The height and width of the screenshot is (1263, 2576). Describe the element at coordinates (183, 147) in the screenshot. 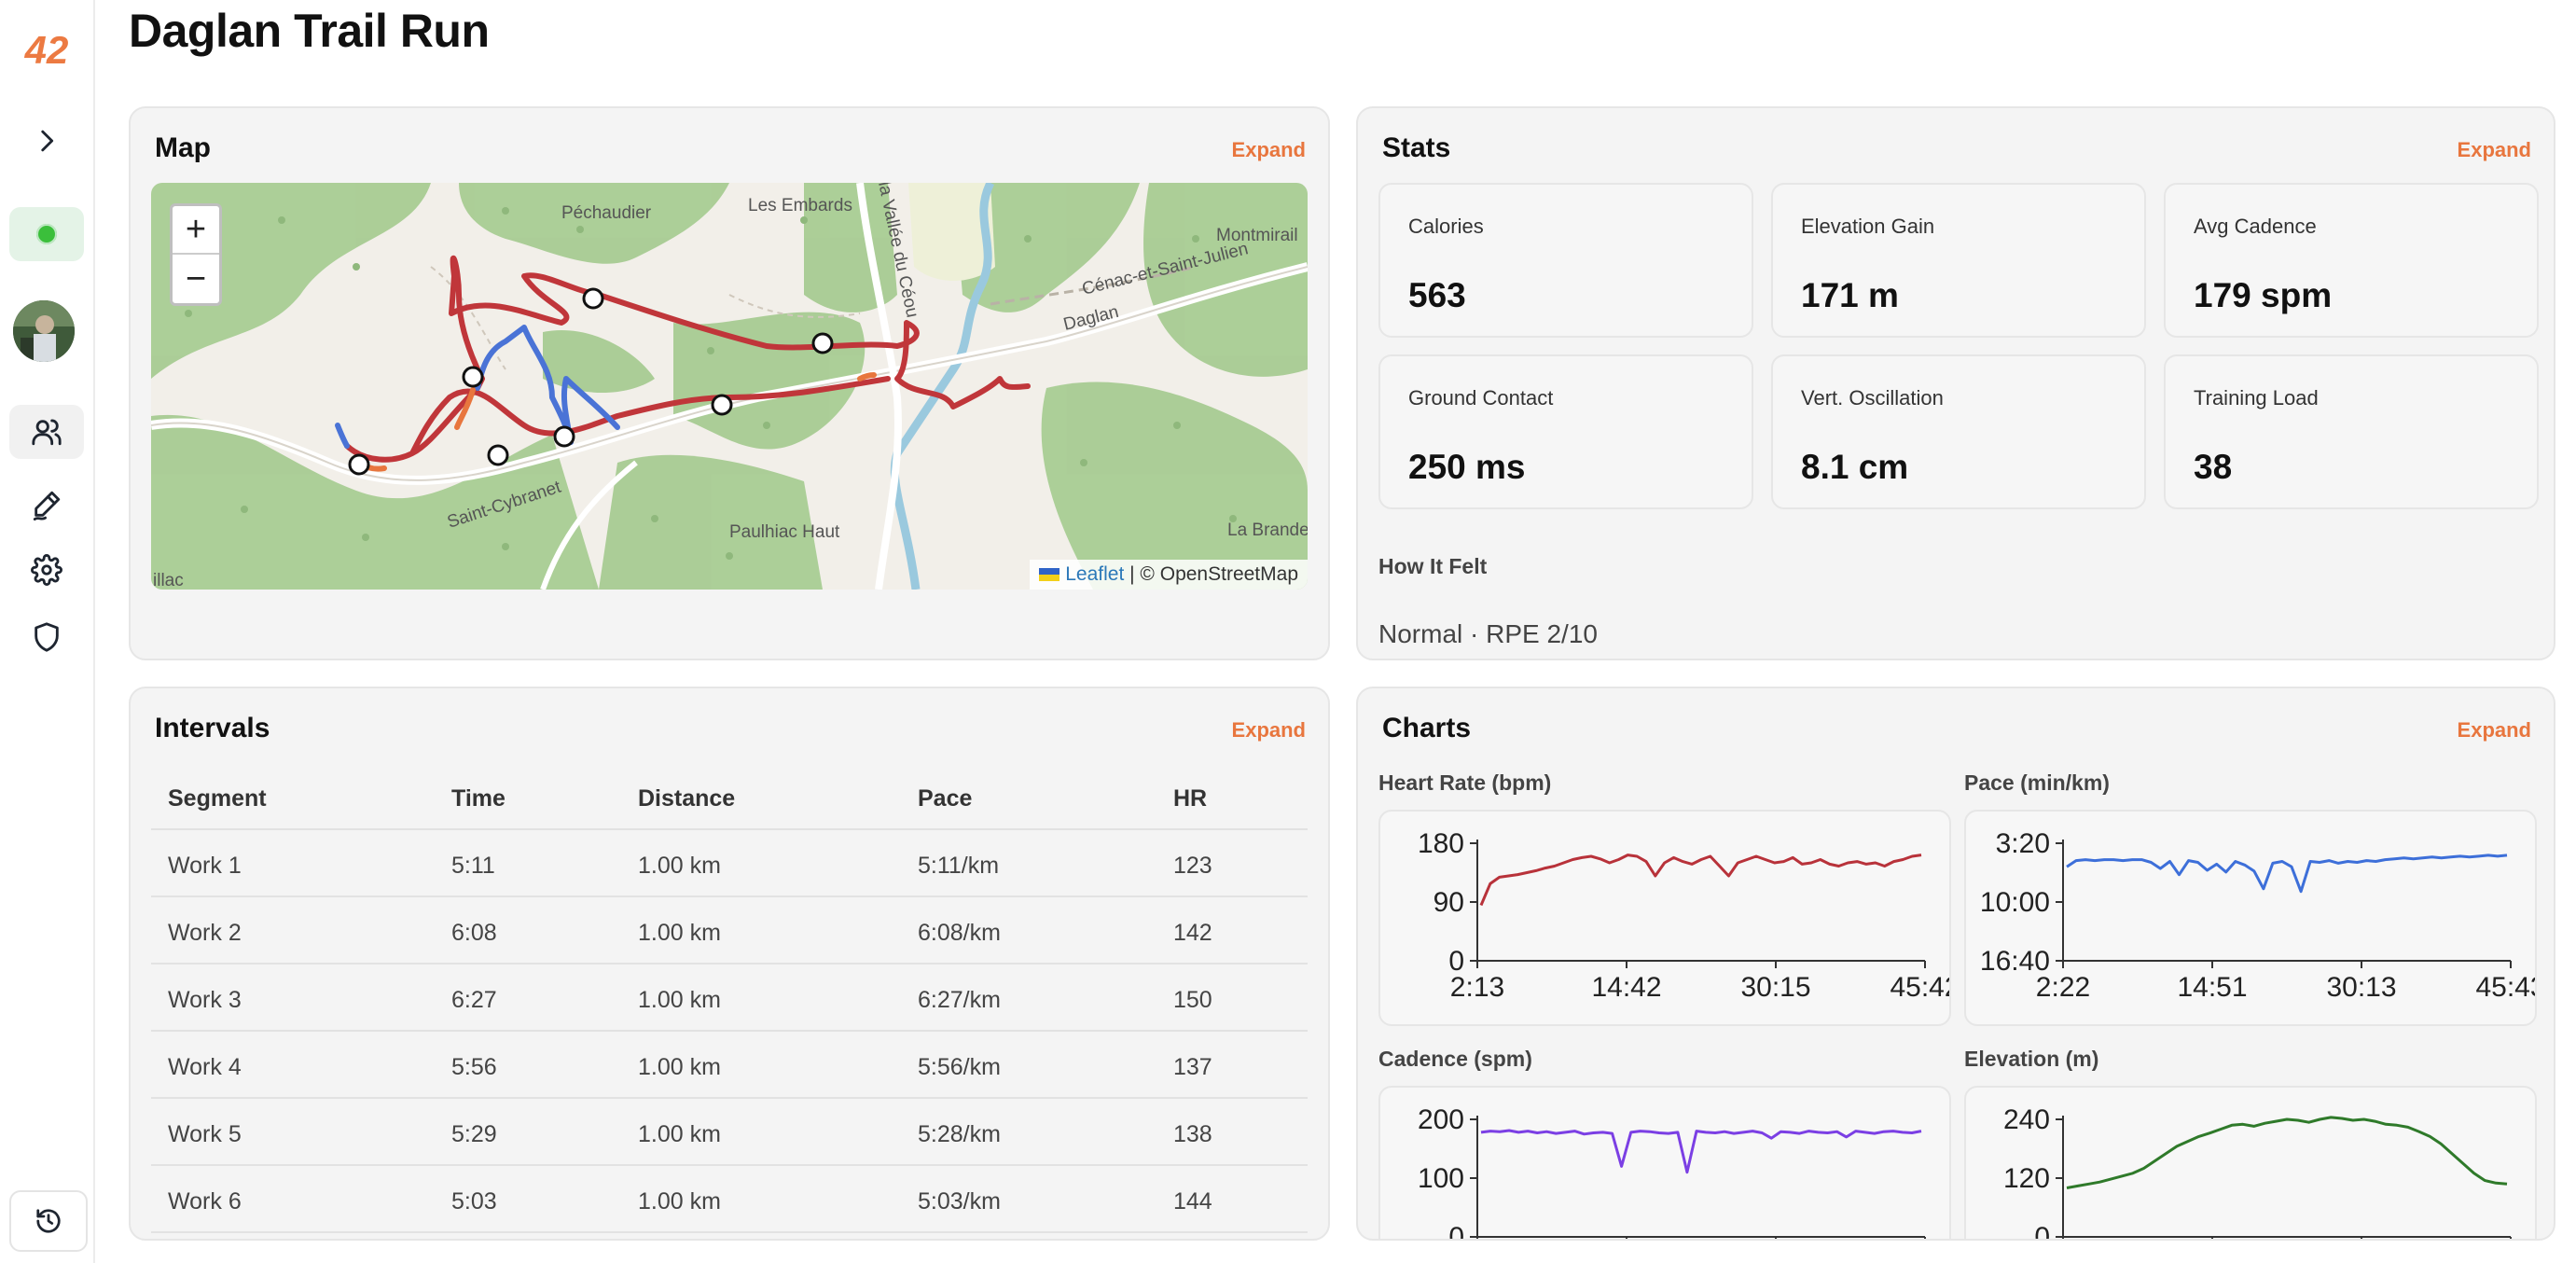

I see `map-card-title: Map` at that location.